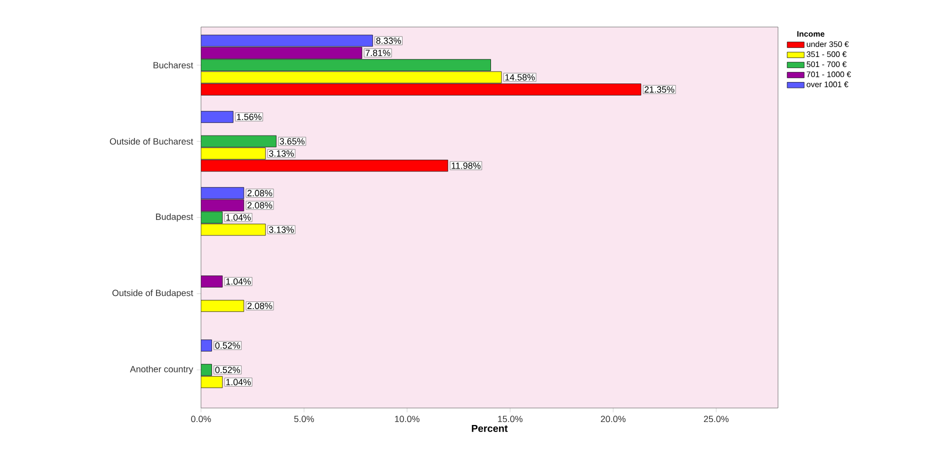 The width and height of the screenshot is (944, 450). I want to click on data-label: 11.98%, so click(466, 165).